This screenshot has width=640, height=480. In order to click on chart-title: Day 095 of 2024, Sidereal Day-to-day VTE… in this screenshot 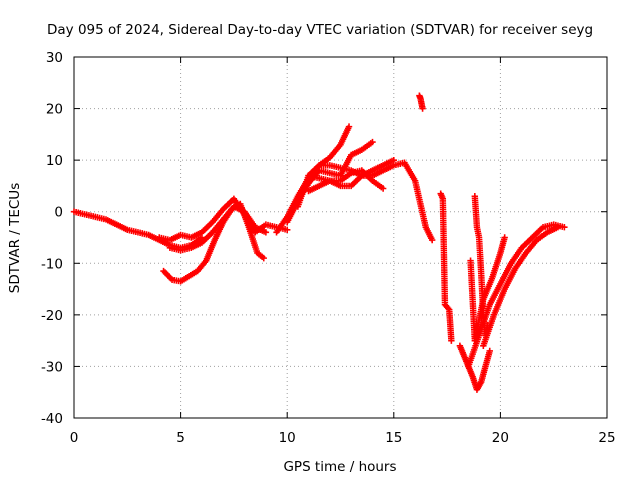, I will do `click(320, 30)`.